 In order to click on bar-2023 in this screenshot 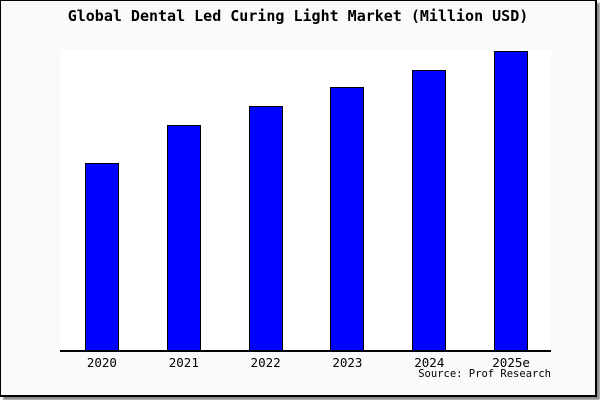, I will do `click(347, 218)`.